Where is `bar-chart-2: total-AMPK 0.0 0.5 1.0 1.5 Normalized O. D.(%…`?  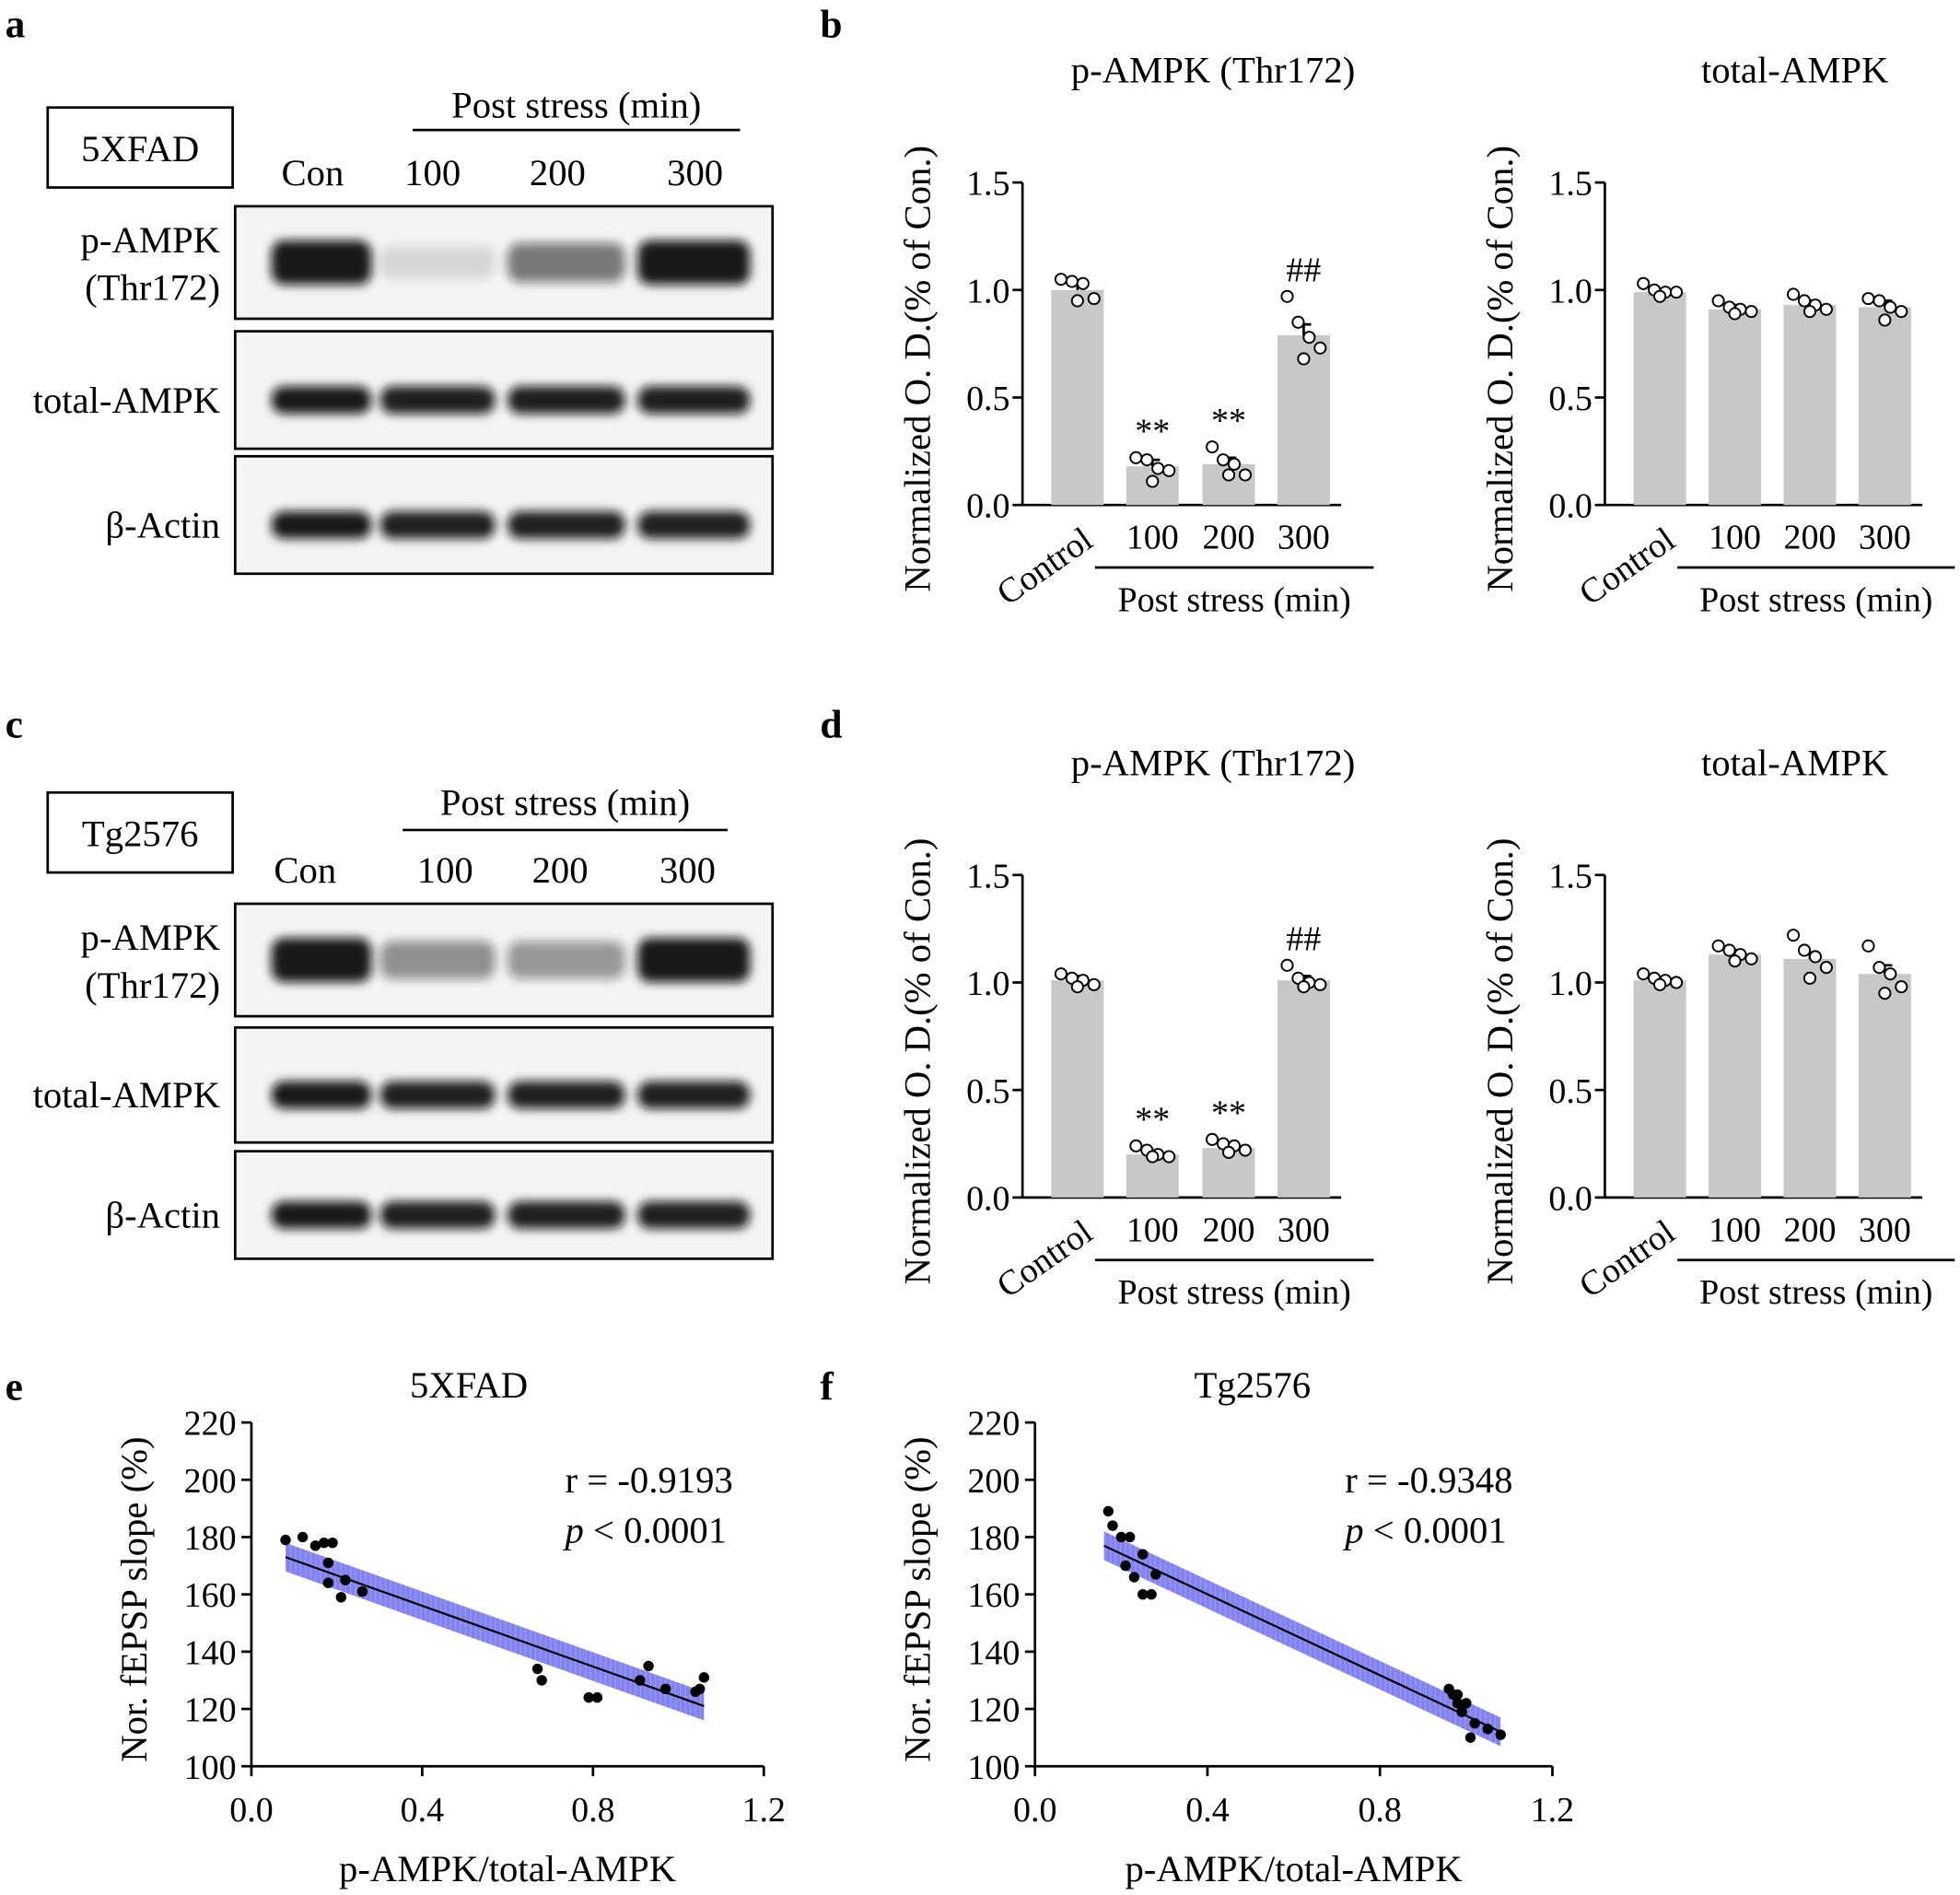
bar-chart-2: total-AMPK 0.0 0.5 1.0 1.5 Normalized O. D.(%… is located at coordinates (1717, 335).